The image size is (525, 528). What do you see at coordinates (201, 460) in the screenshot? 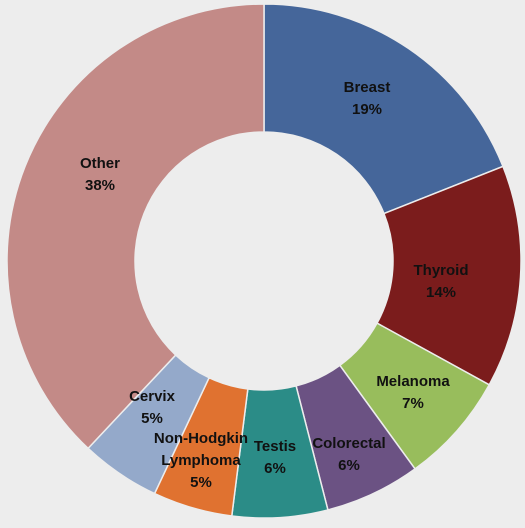
I see `category-label-non-hodgkin-lymphoma: Lymphoma` at bounding box center [201, 460].